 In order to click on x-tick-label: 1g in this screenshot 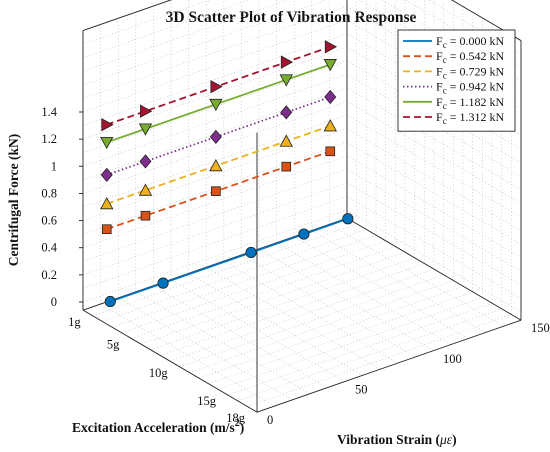, I will do `click(74, 322)`.